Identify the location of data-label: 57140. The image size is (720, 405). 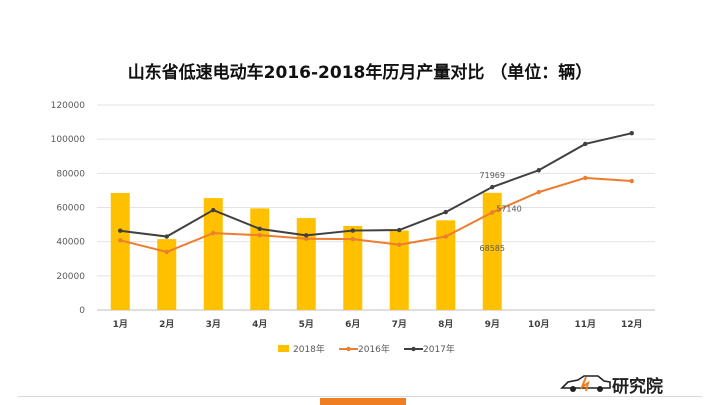
(508, 208).